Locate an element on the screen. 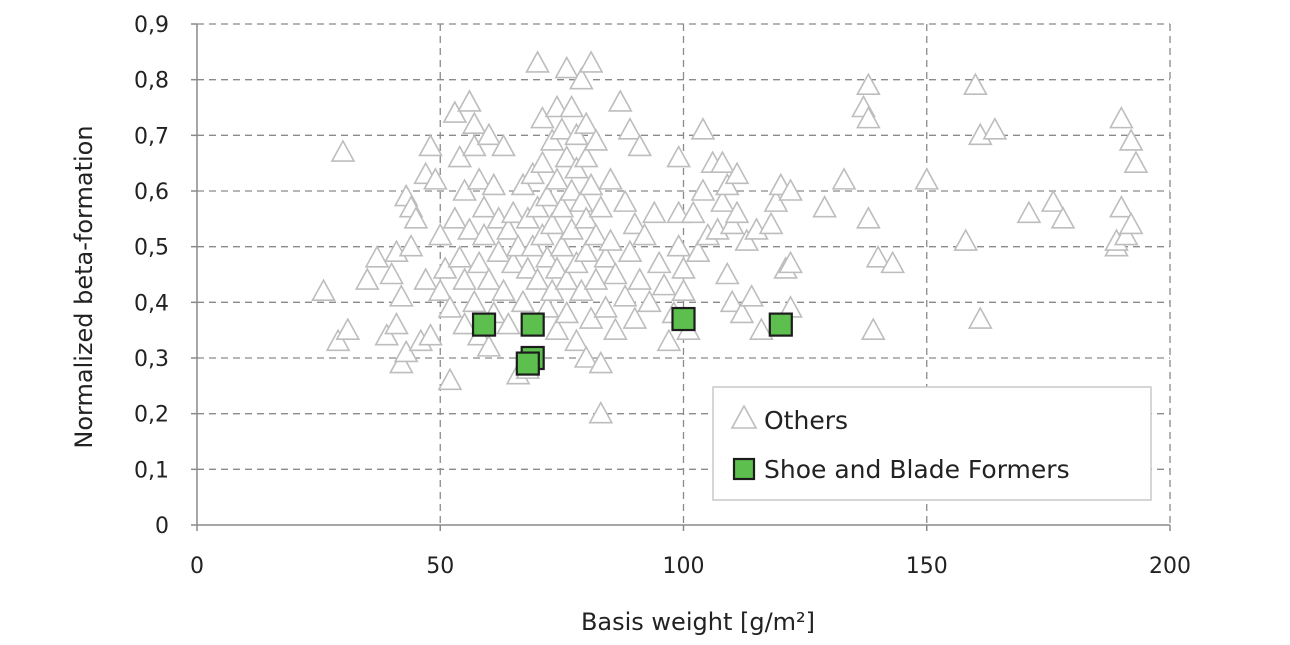  y-tick-label: 0,4 is located at coordinates (151, 303).